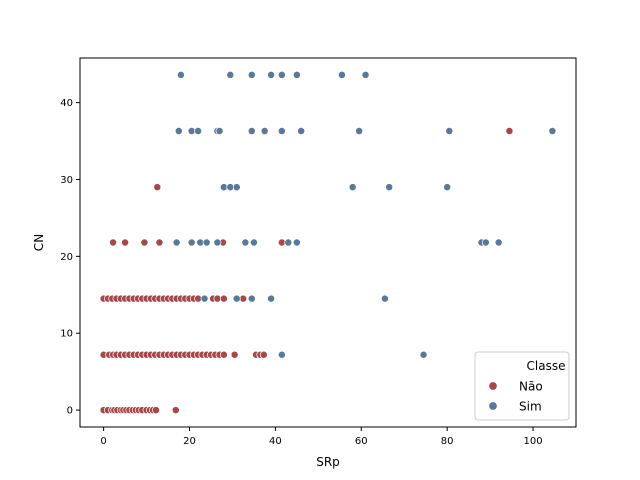 This screenshot has width=640, height=480. Describe the element at coordinates (70, 411) in the screenshot. I see `y-tick-label: 0` at that location.